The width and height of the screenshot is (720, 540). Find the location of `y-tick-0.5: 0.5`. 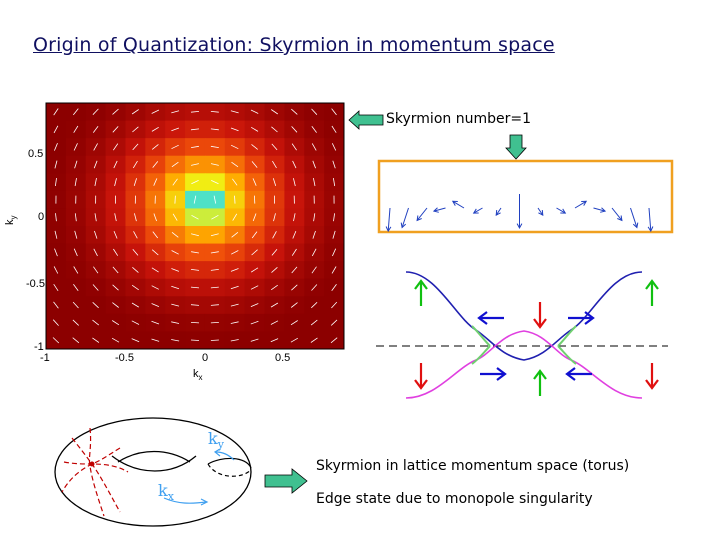

y-tick-0.5: 0.5 is located at coordinates (36, 154).